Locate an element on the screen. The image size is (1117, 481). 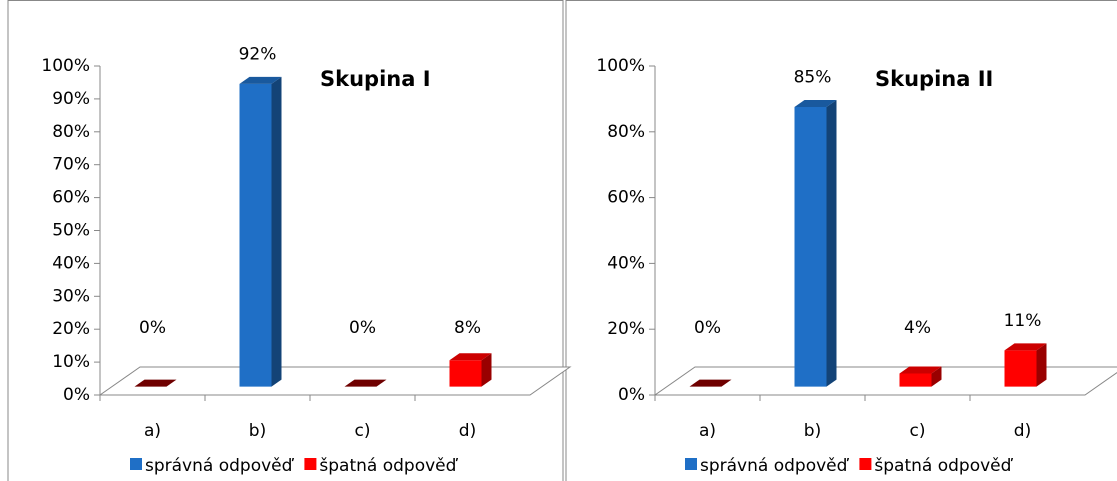
value-label: 11% is located at coordinates (1023, 321).